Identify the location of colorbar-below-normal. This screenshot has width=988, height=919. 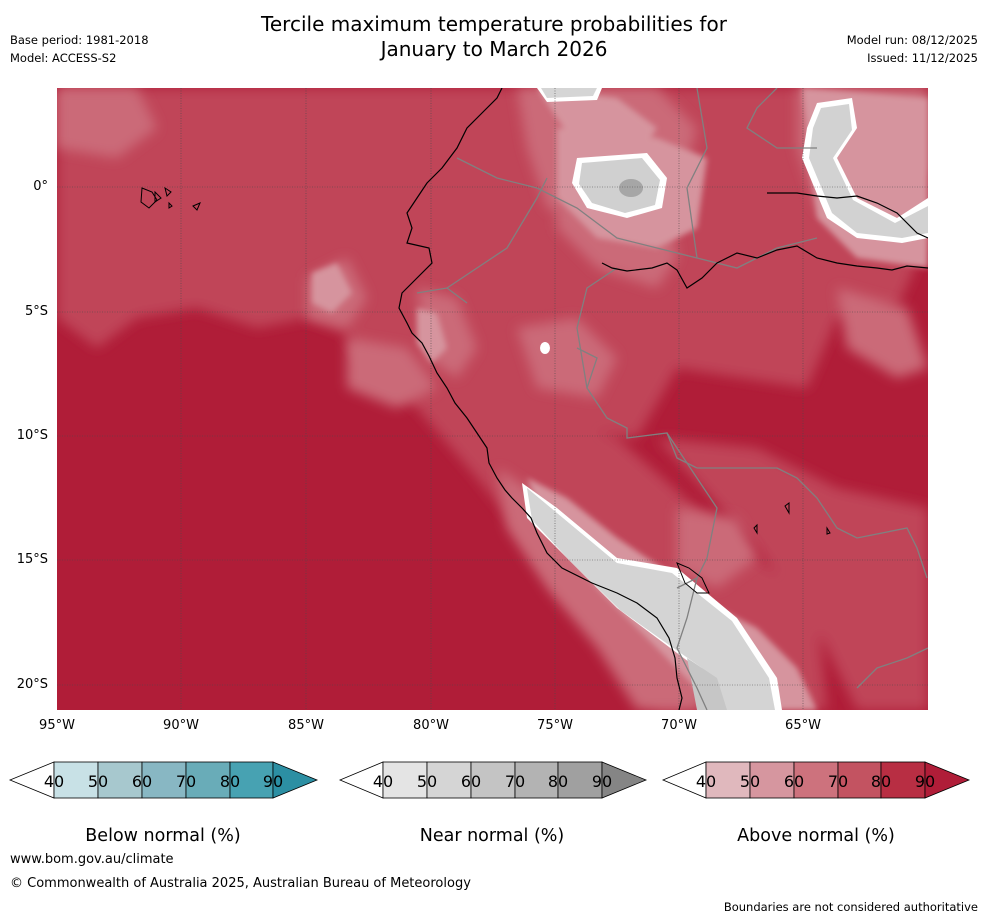
(163, 780).